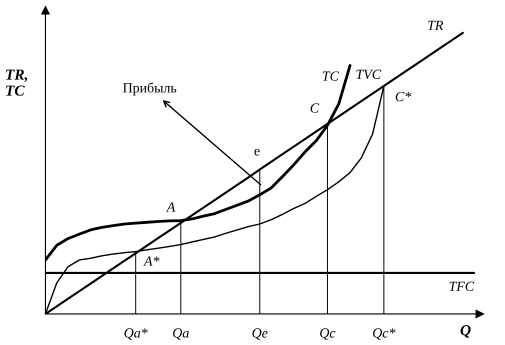 The height and width of the screenshot is (345, 505). Describe the element at coordinates (369, 75) in the screenshot. I see `series-label: TVC` at that location.